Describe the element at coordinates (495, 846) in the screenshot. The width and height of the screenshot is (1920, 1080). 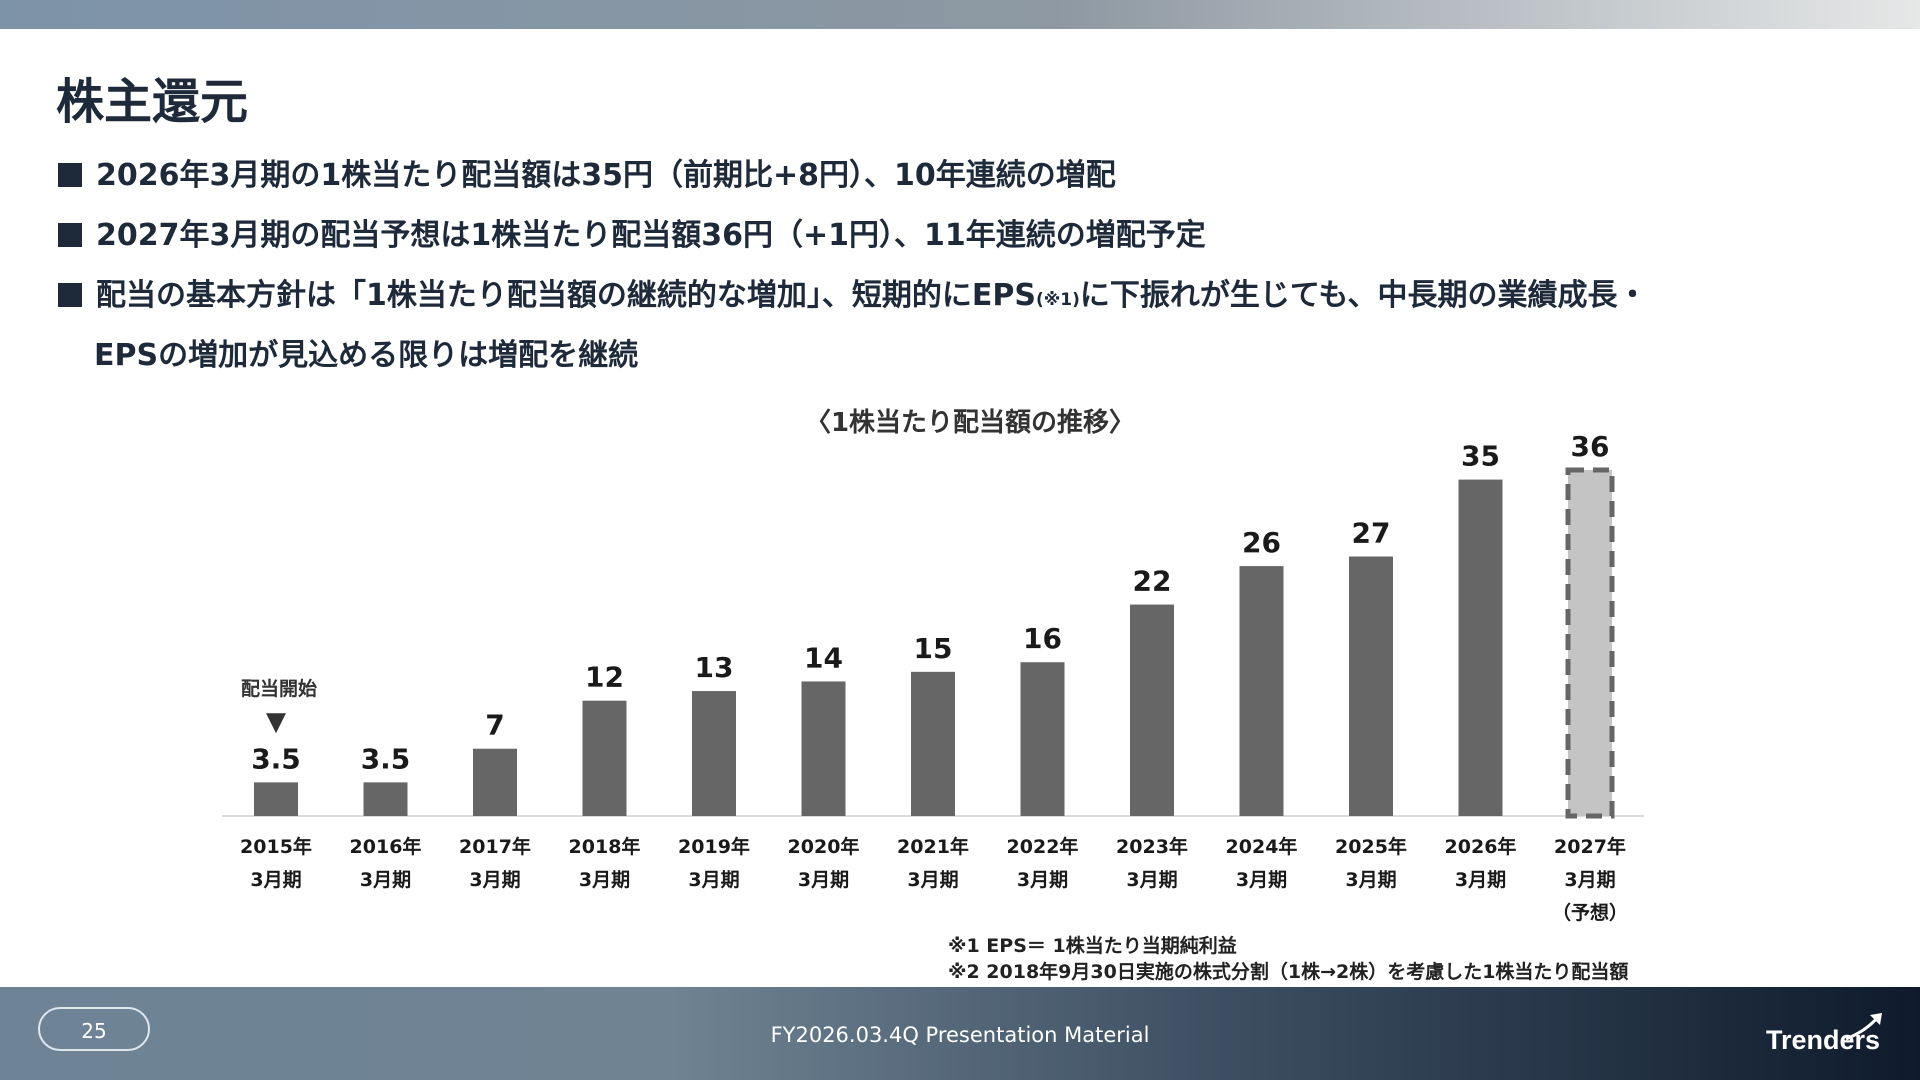
I see `x-tick-label: 2017年` at that location.